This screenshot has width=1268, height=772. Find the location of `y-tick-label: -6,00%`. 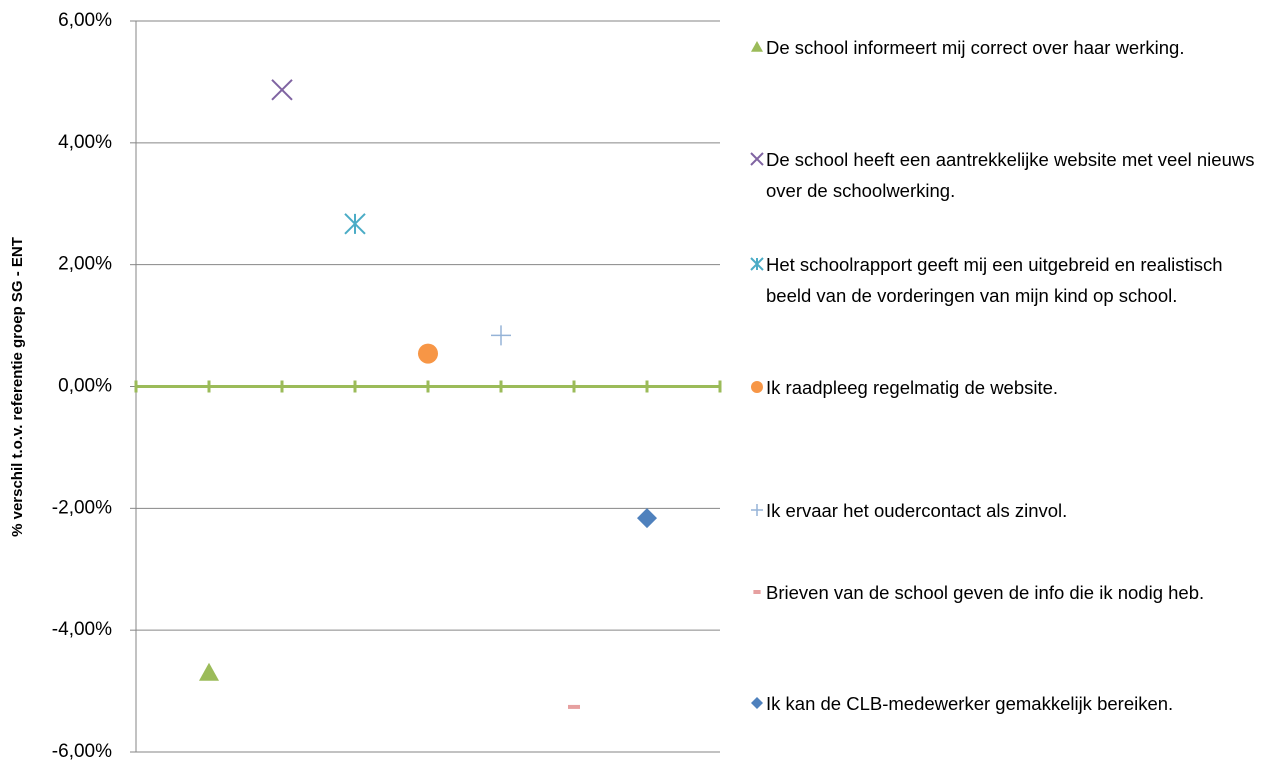

y-tick-label: -6,00% is located at coordinates (82, 751).